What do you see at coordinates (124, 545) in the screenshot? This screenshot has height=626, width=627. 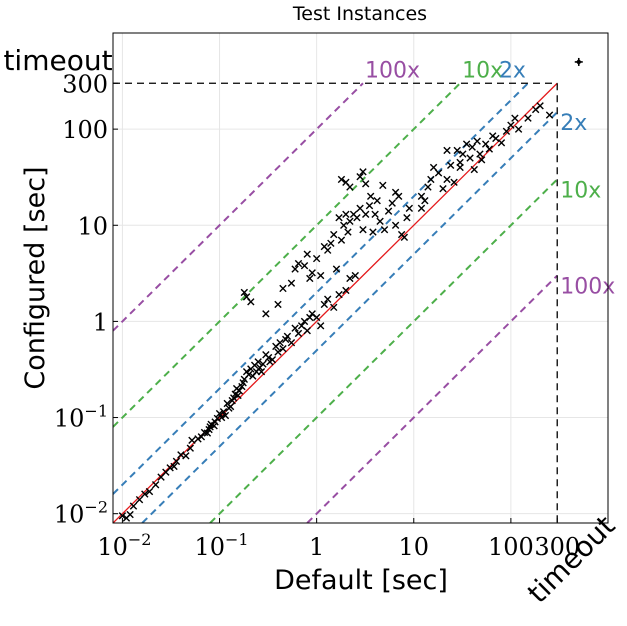 I see `x-tick-label: 10−2` at bounding box center [124, 545].